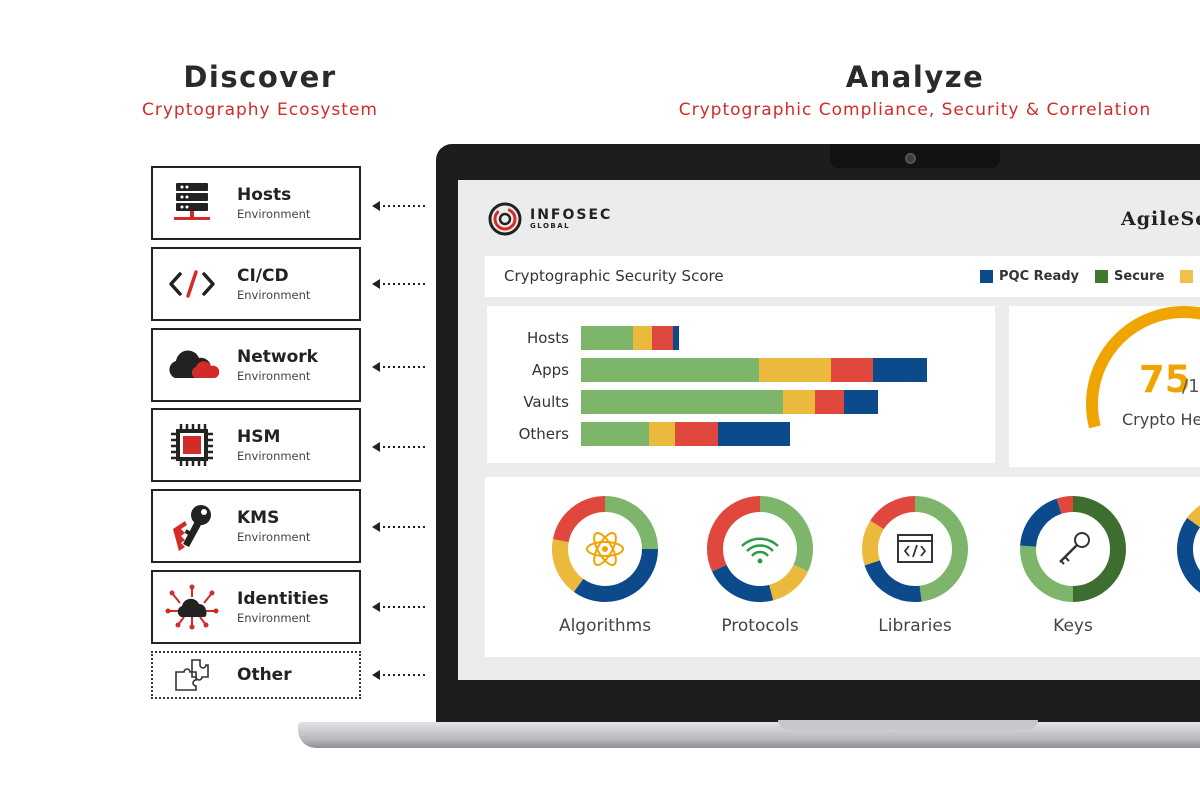 Image resolution: width=1200 pixels, height=800 pixels. Describe the element at coordinates (760, 626) in the screenshot. I see `donut-label: Protocols` at that location.